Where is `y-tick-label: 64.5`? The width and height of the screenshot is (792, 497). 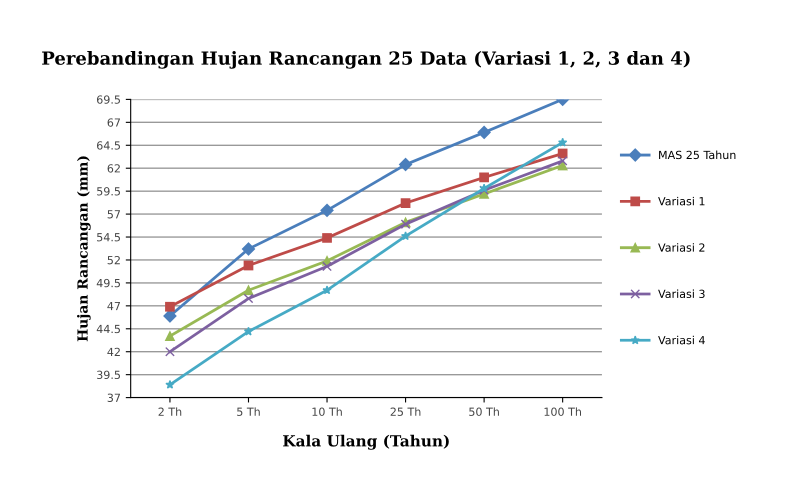 y-tick-label: 64.5 is located at coordinates (108, 145).